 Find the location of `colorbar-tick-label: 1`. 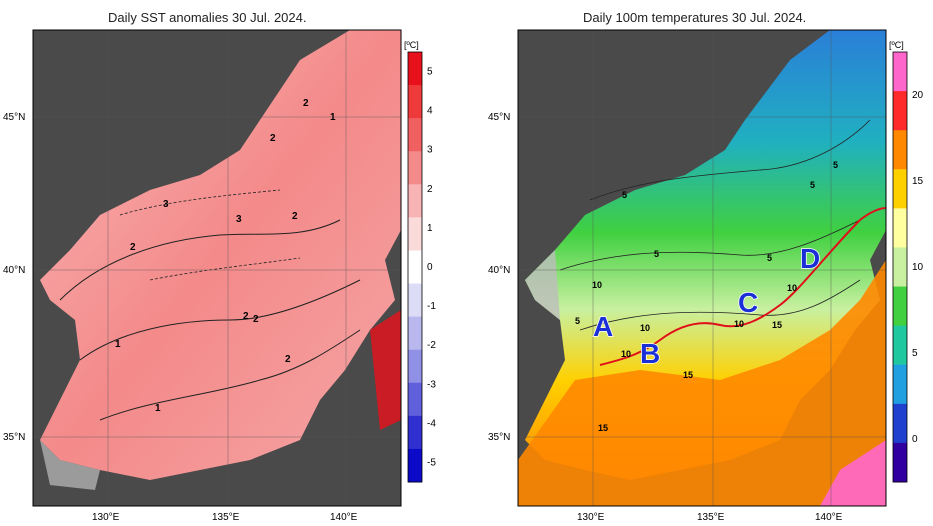

colorbar-tick-label: 1 is located at coordinates (430, 228).